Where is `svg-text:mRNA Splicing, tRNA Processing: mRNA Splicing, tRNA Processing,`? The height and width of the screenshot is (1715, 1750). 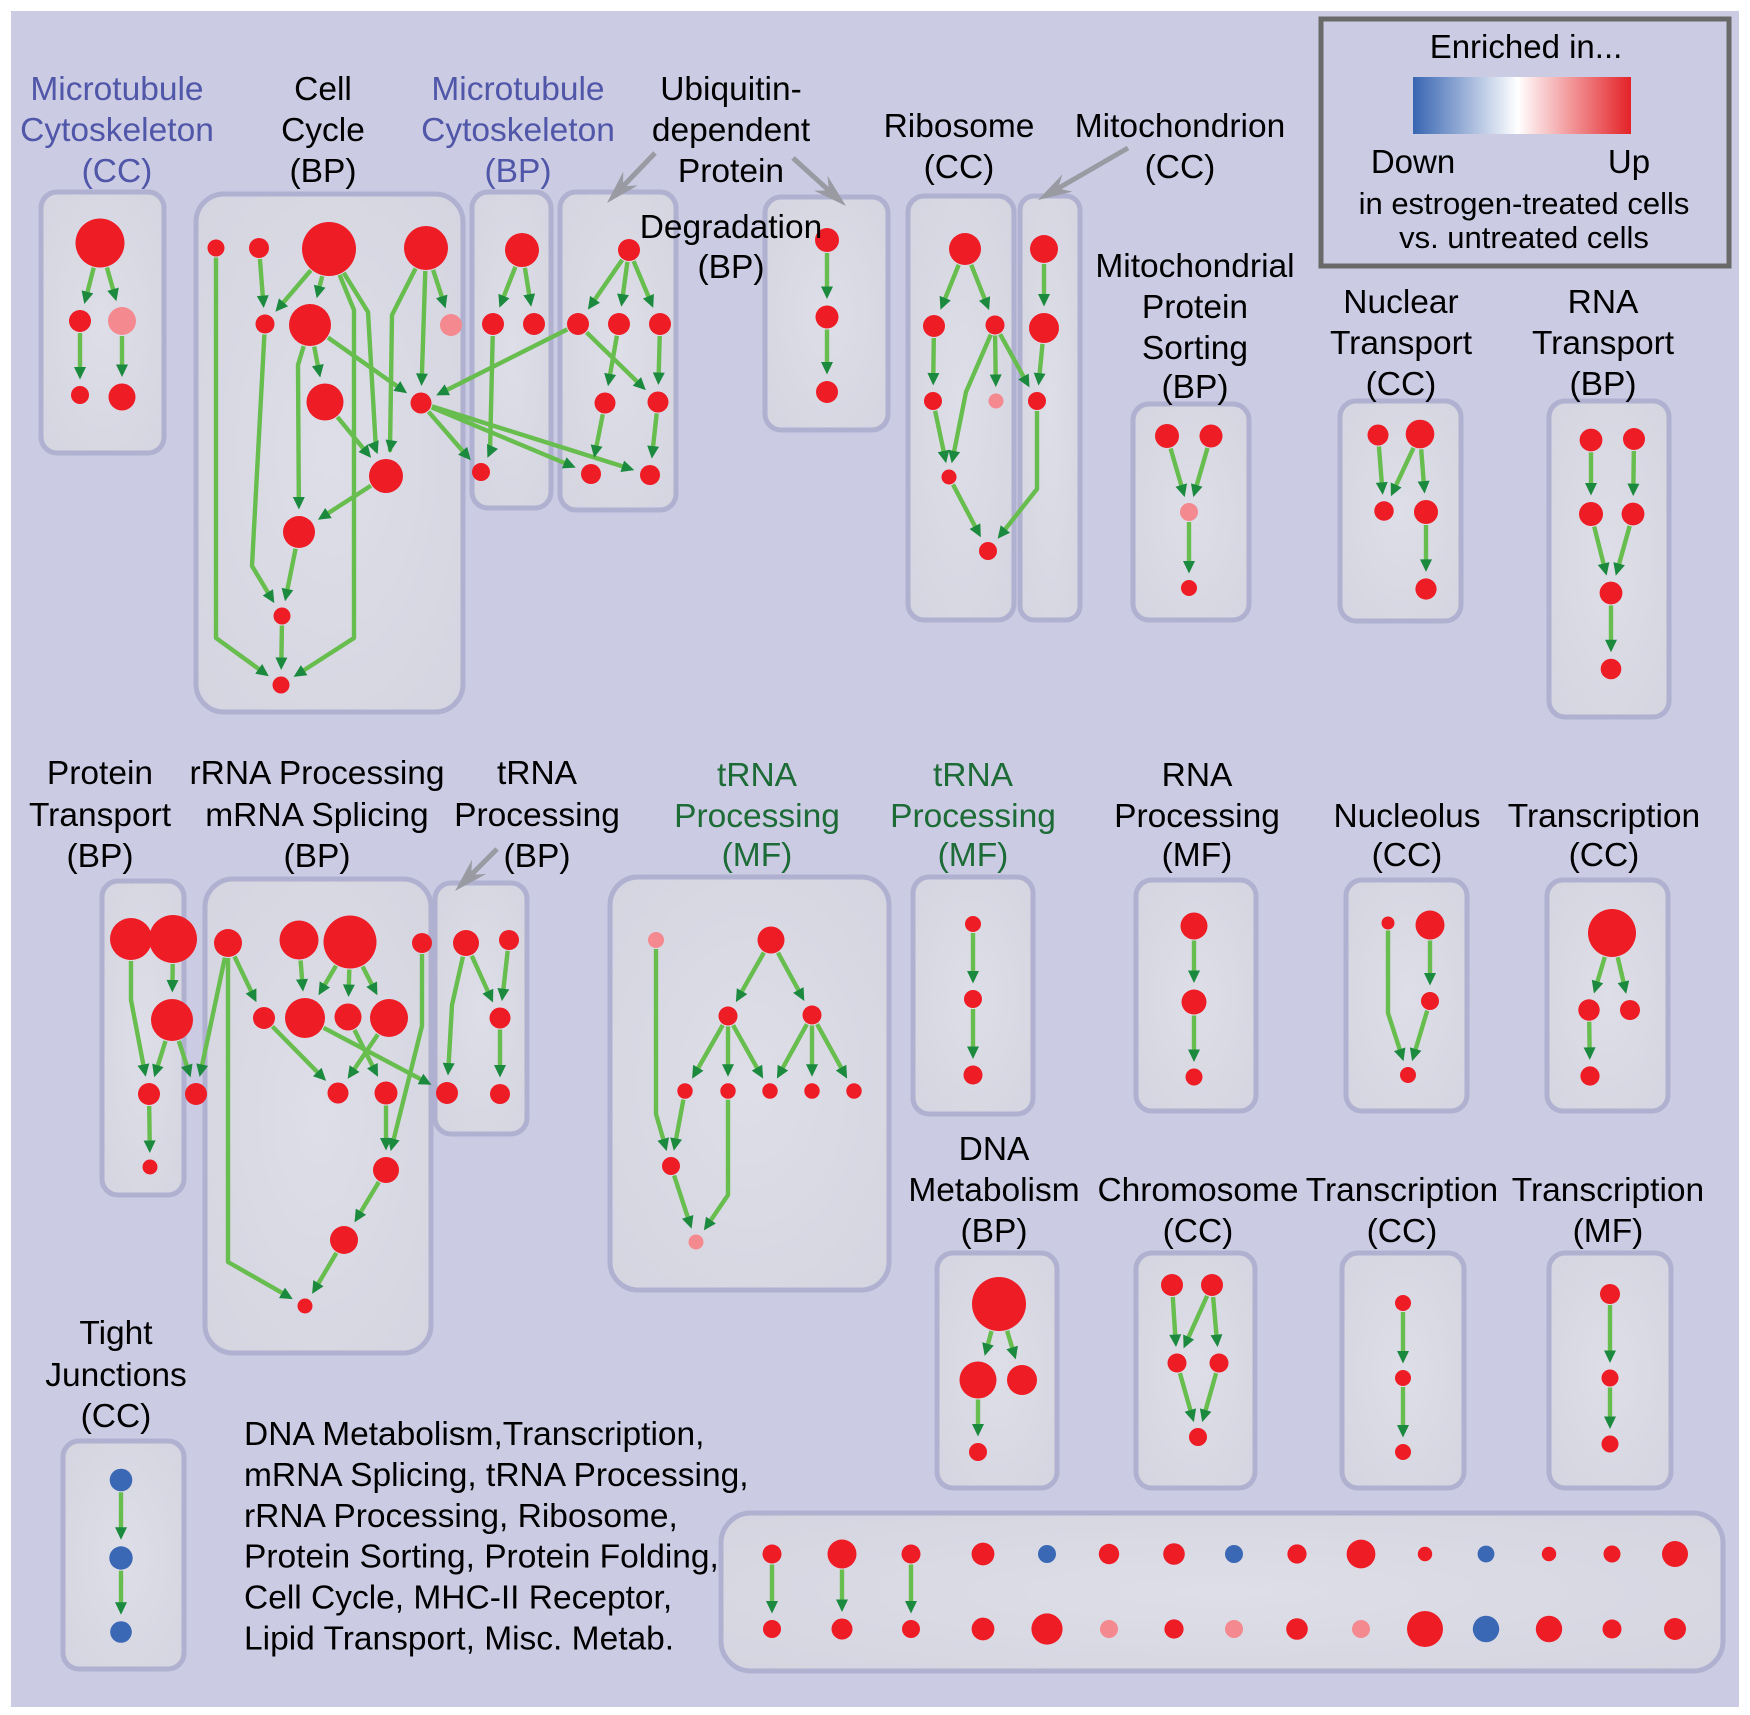 svg-text:mRNA Splicing, tRNA Processing: mRNA Splicing, tRNA Processing, is located at coordinates (496, 1475).